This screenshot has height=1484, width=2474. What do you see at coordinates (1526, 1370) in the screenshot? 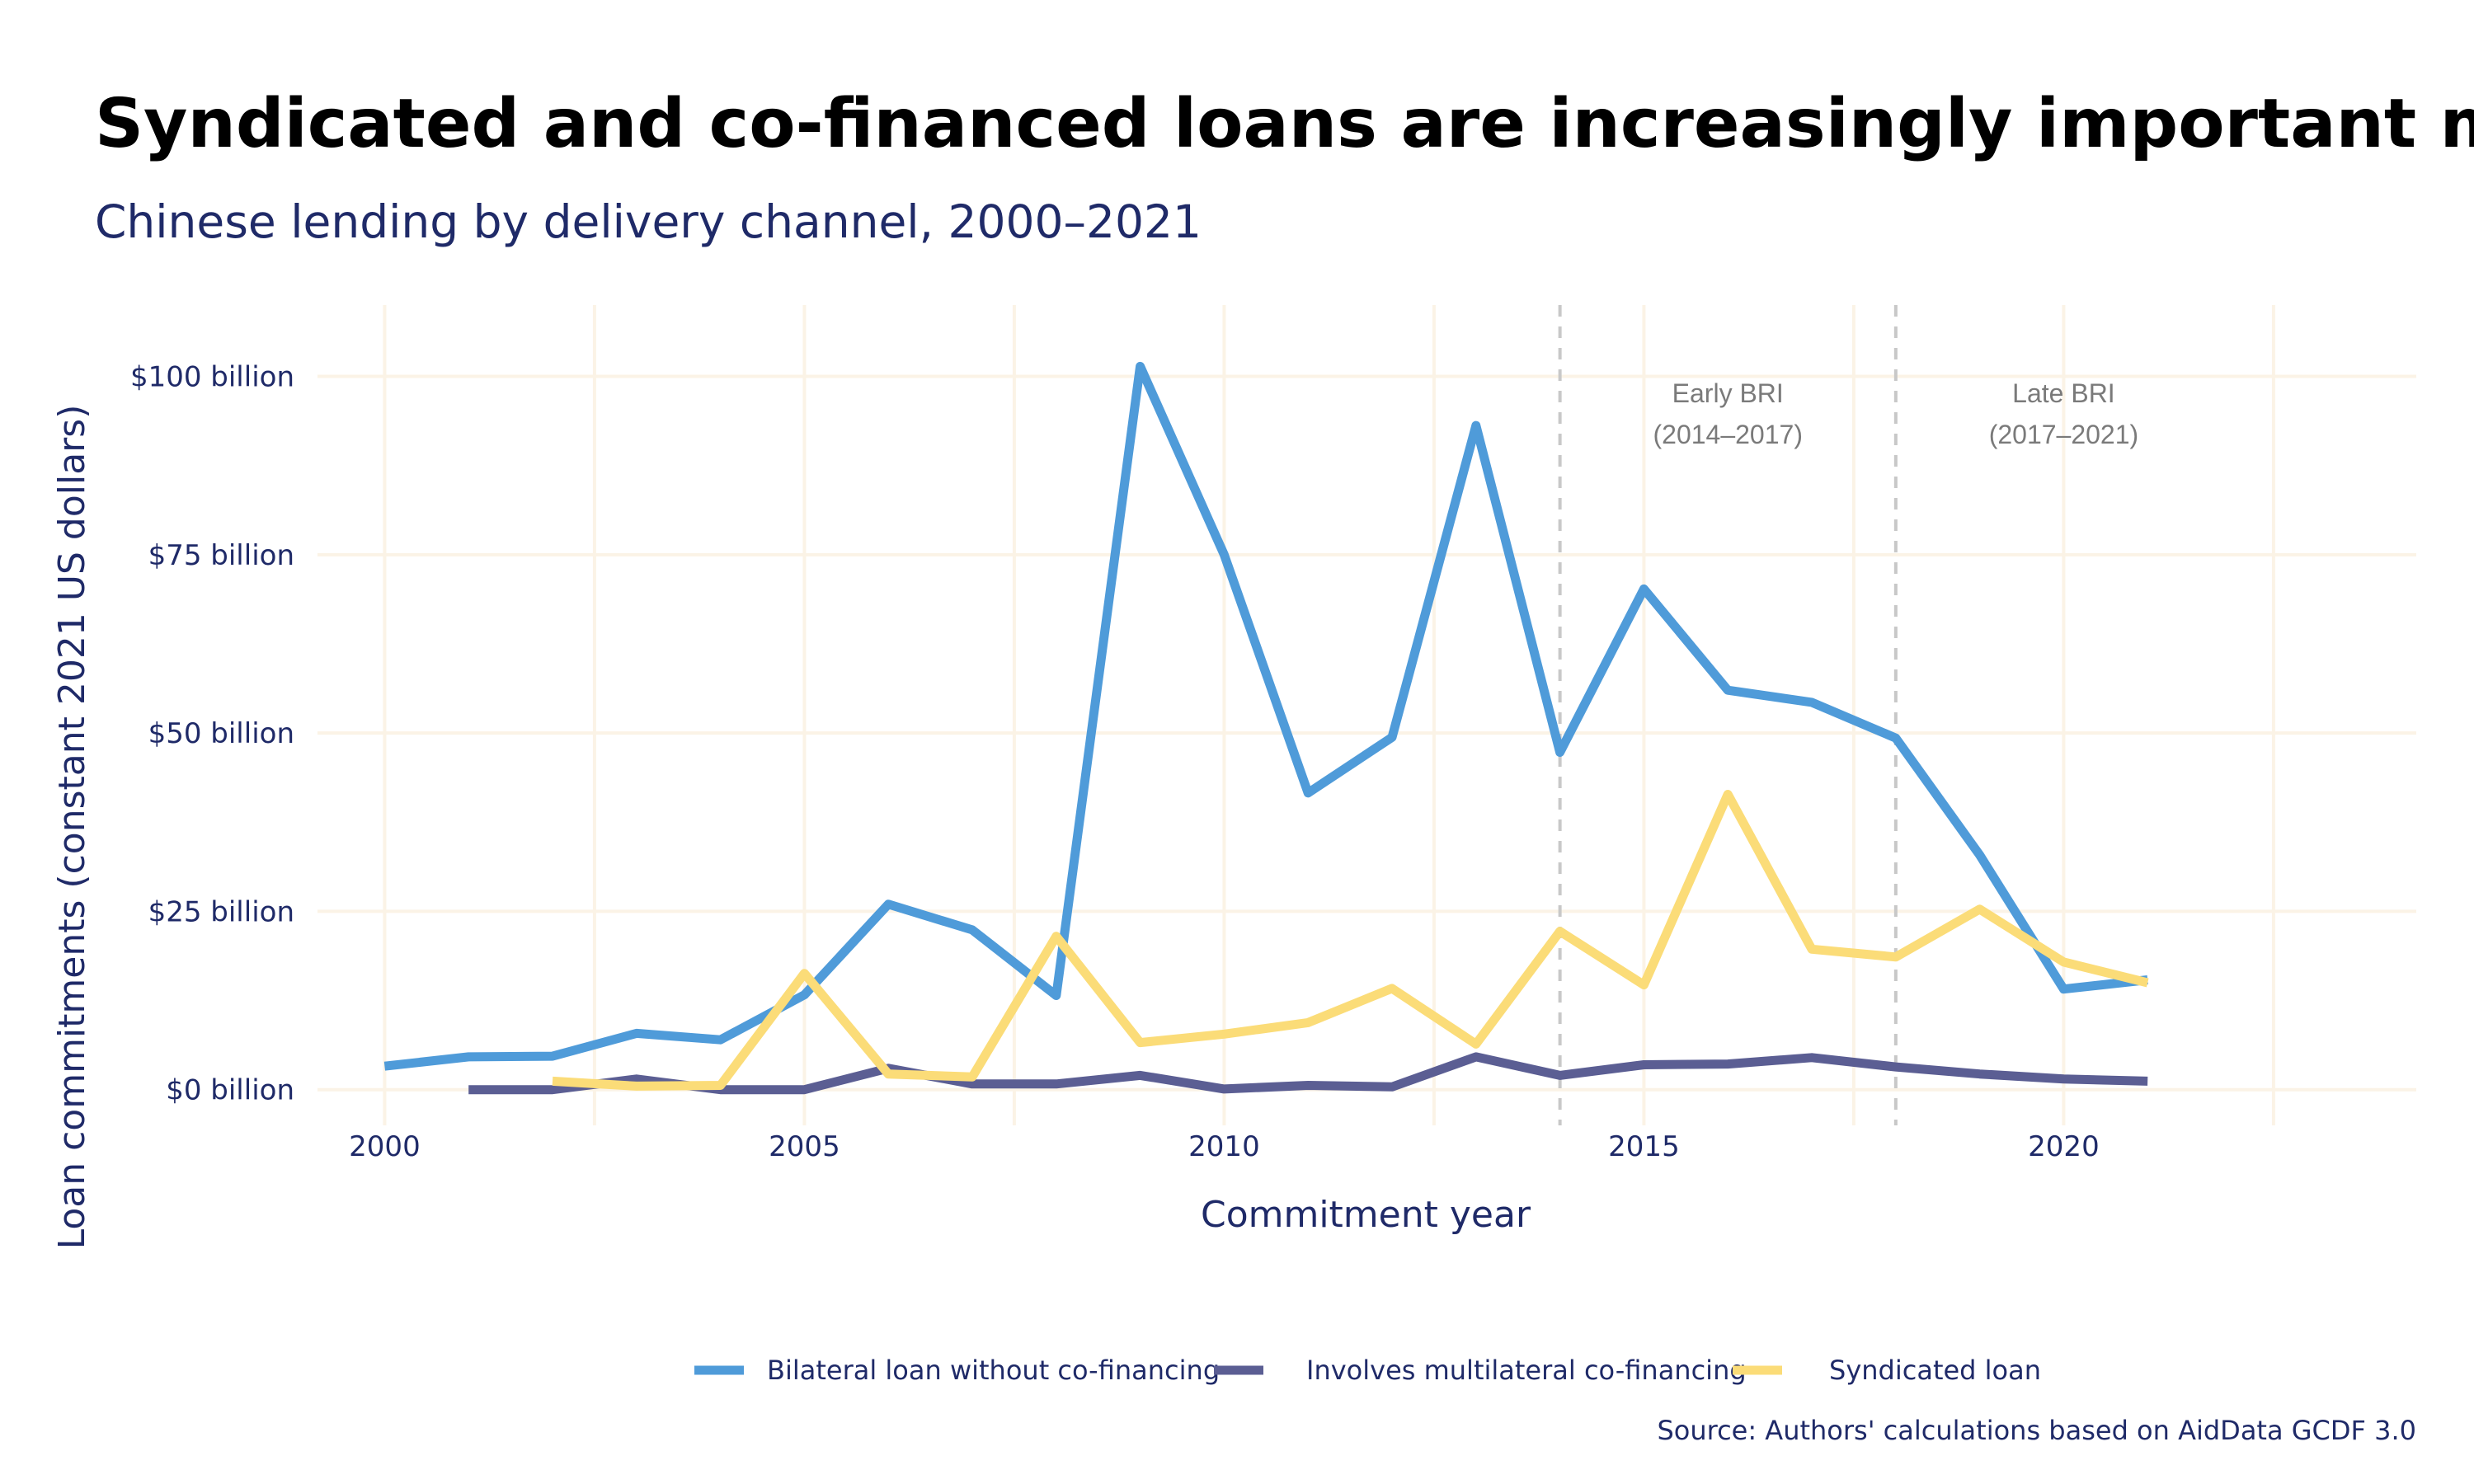
I see `legend-label: Involves multilateral co-financing` at bounding box center [1526, 1370].